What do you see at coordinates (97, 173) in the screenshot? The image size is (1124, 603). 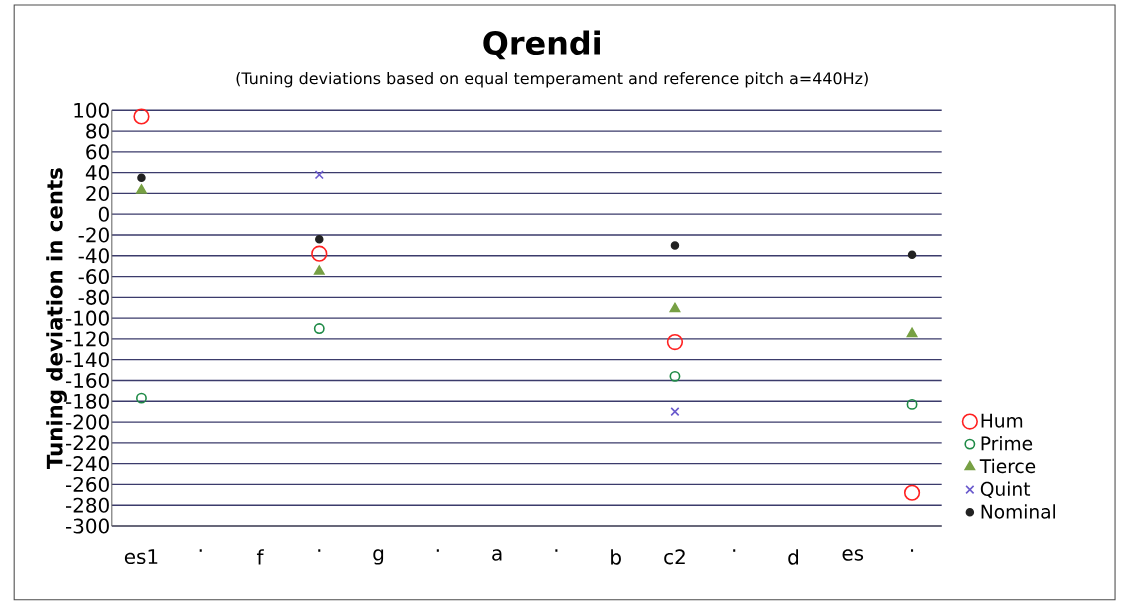 I see `y-tick-label: 40` at bounding box center [97, 173].